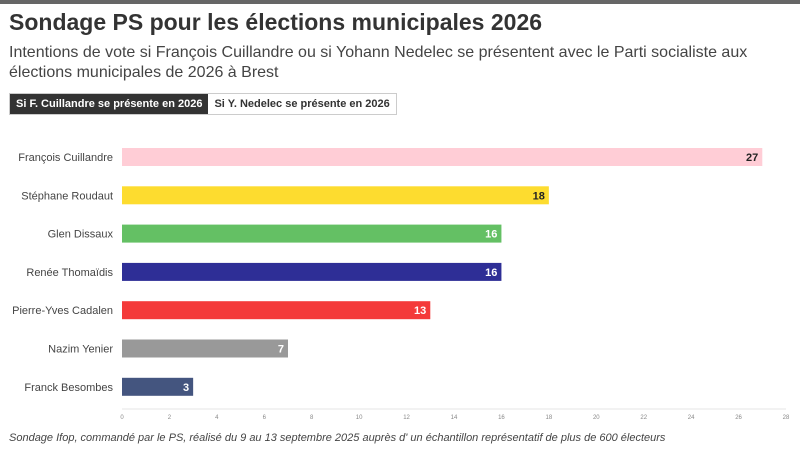 The width and height of the screenshot is (800, 454). What do you see at coordinates (122, 418) in the screenshot?
I see `x-tick-label: 0` at bounding box center [122, 418].